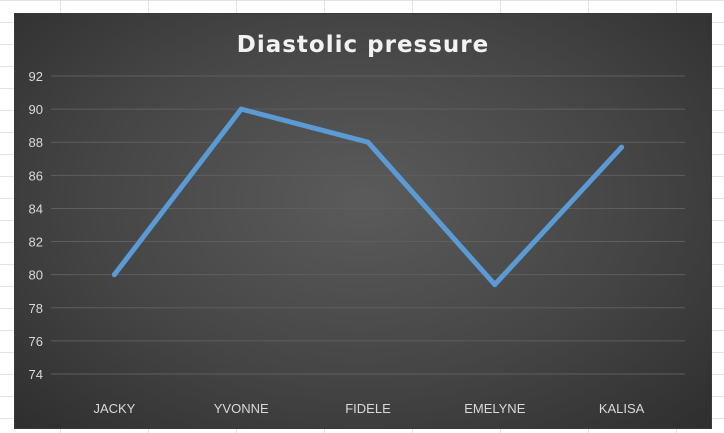  Describe the element at coordinates (114, 275) in the screenshot. I see `data-point-jacky` at that location.